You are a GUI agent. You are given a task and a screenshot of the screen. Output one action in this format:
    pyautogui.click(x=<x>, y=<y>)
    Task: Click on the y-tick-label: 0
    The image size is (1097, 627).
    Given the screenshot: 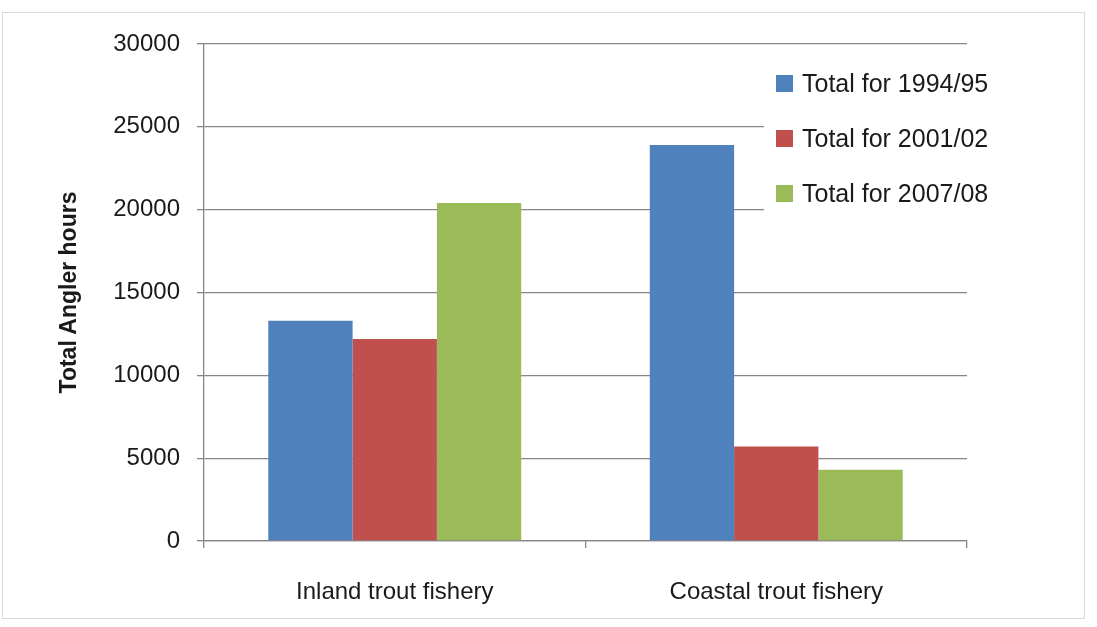 What is the action you would take?
    pyautogui.click(x=173, y=539)
    